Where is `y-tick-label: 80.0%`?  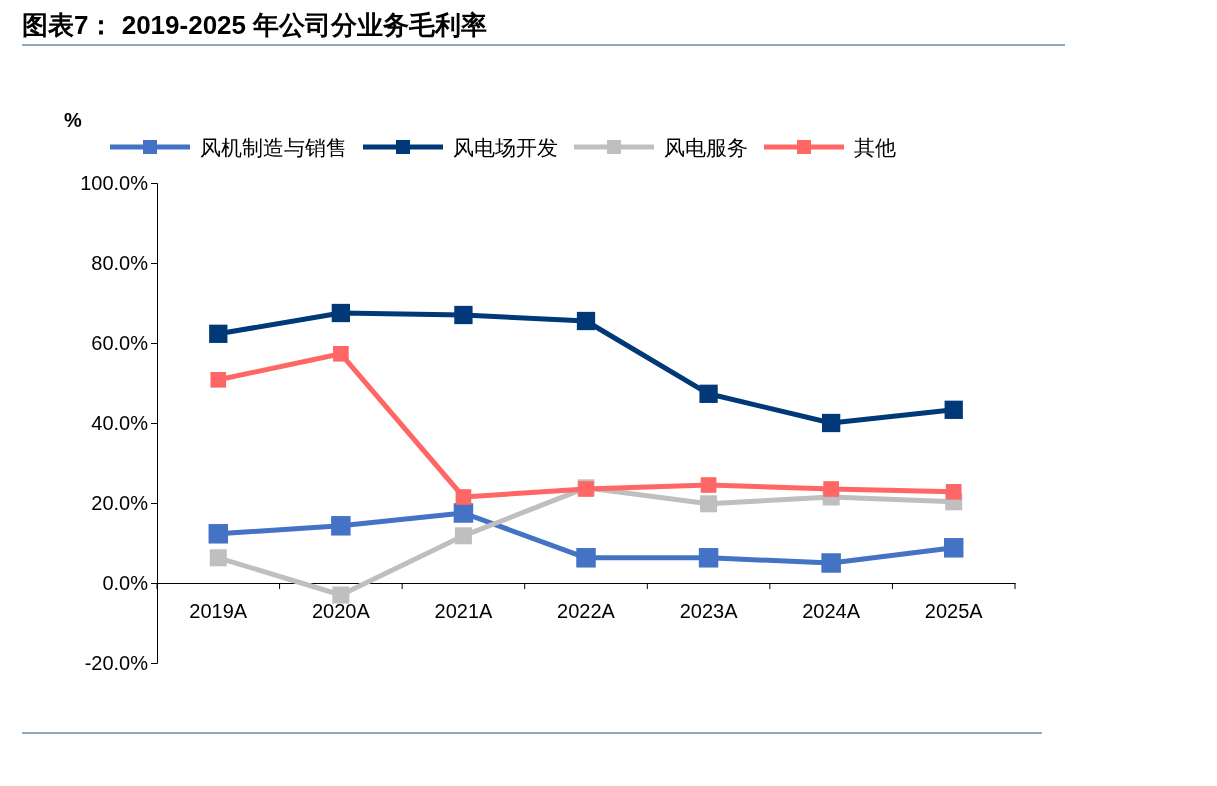
y-tick-label: 80.0% is located at coordinates (120, 262).